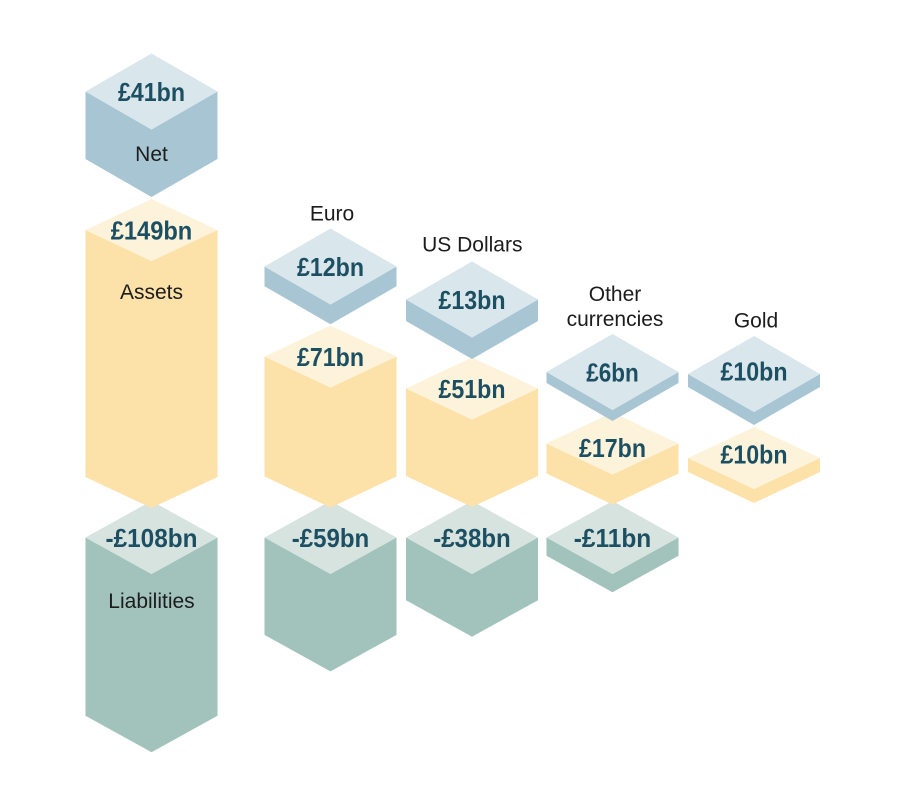 This screenshot has width=900, height=785. I want to click on prism-total-yellow: £149bn Assets, so click(151, 353).